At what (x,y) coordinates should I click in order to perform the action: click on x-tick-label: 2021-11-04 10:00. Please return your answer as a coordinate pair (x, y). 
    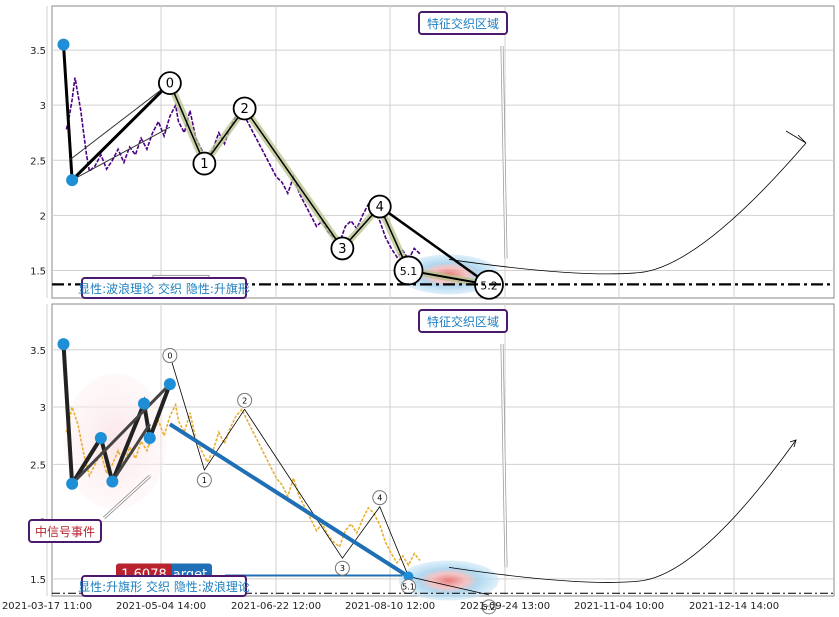
    Looking at the image, I should click on (619, 606).